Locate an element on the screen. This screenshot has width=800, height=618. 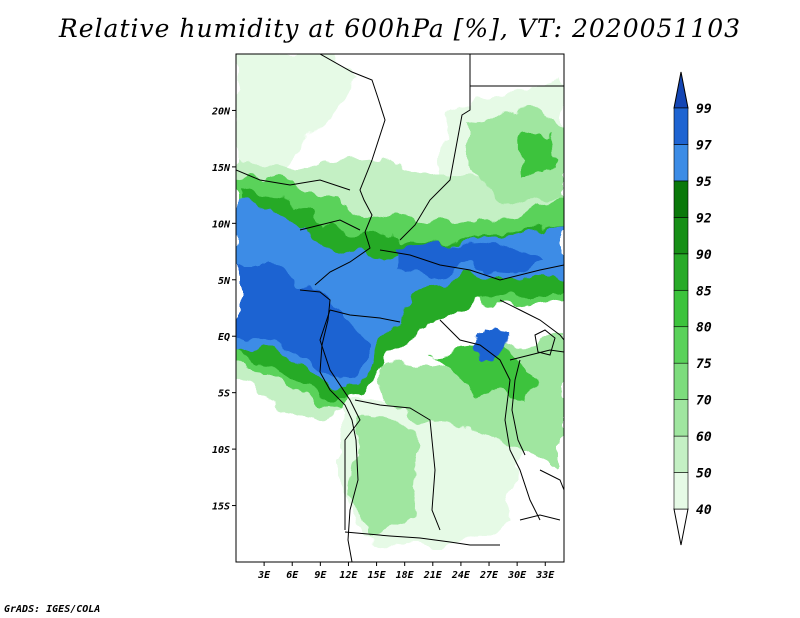
lat-tick-label: 20N is located at coordinates (221, 111).